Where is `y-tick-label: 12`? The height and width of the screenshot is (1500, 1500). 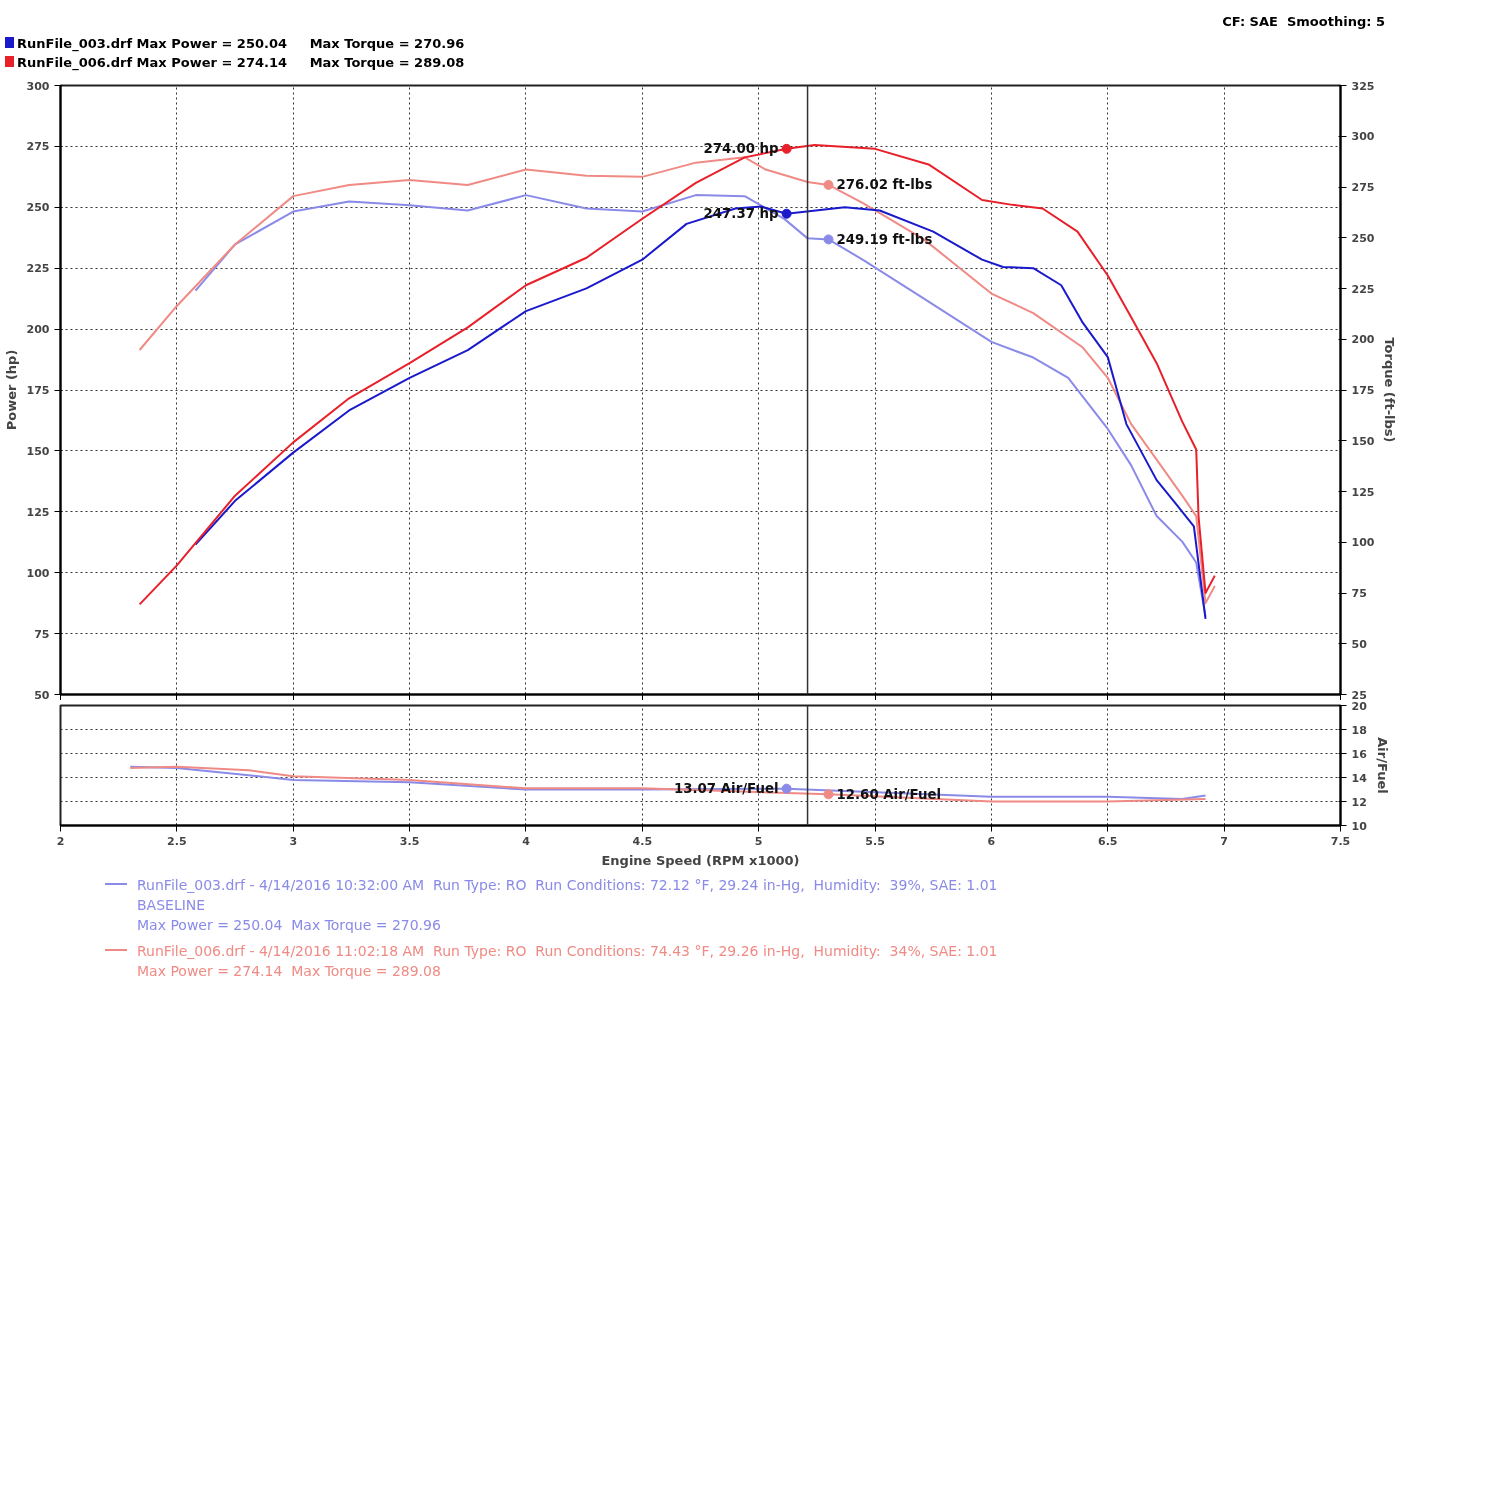
y-tick-label: 12 is located at coordinates (1359, 802).